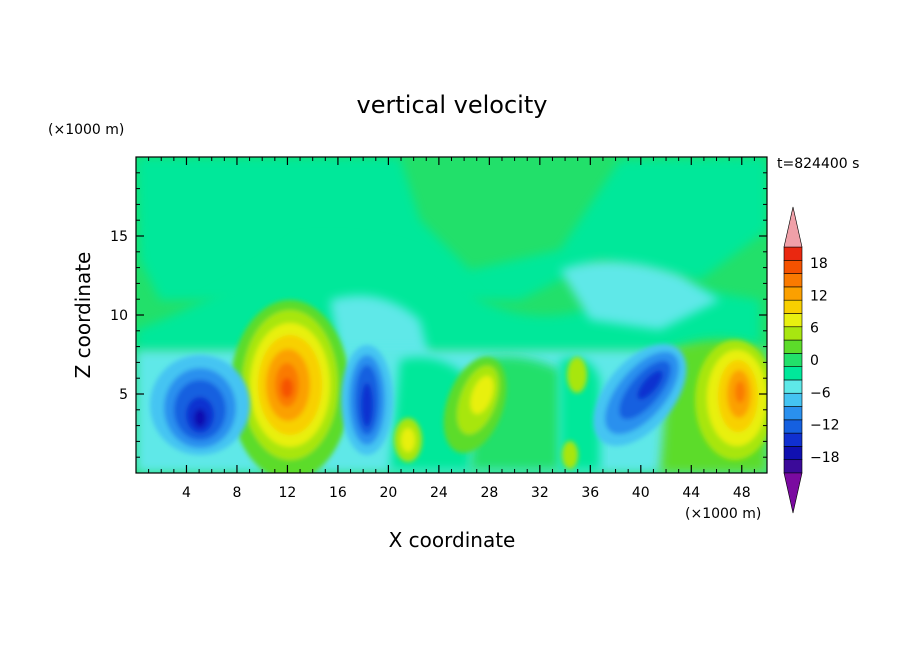 Image resolution: width=904 pixels, height=654 pixels. I want to click on y-tick-label: 15, so click(119, 237).